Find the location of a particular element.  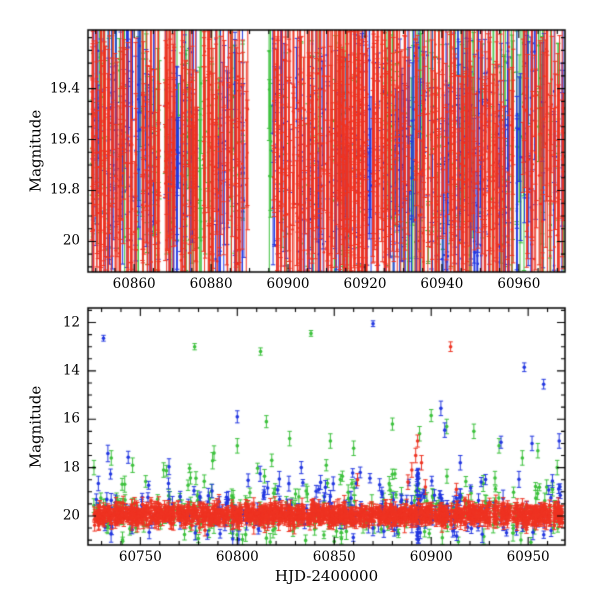

x-tick-label: 60950 is located at coordinates (528, 557).